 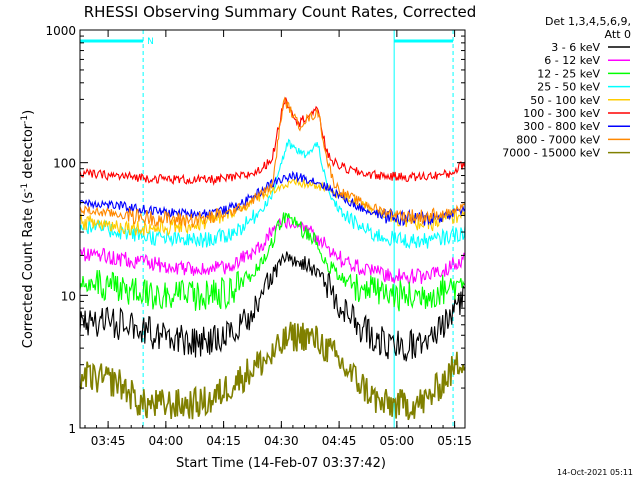 I want to click on legend-label-5: 50 - 100 keV, so click(x=565, y=100).